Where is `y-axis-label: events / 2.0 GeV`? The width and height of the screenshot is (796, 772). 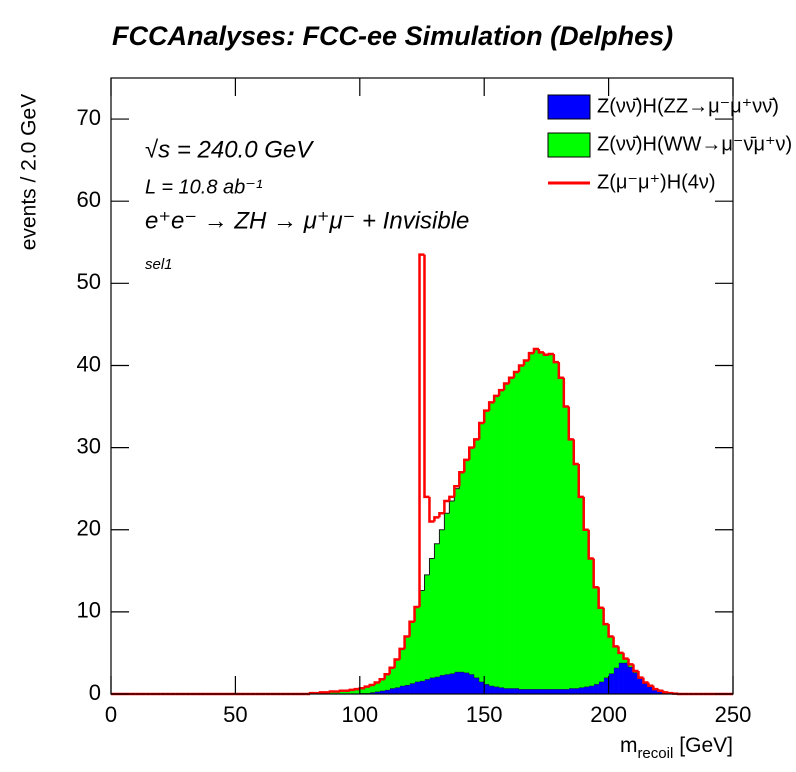
y-axis-label: events / 2.0 GeV is located at coordinates (29, 172).